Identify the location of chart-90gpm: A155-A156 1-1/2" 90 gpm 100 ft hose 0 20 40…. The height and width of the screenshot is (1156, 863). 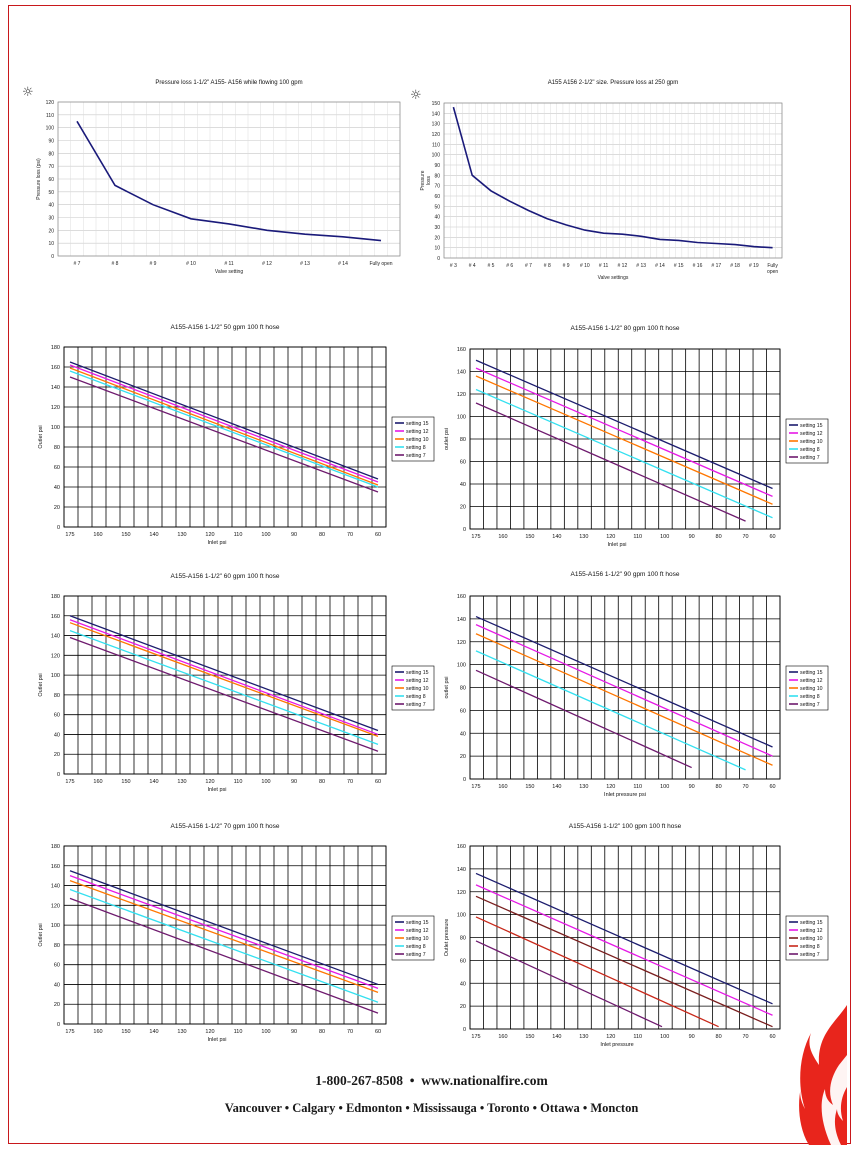
(630, 686).